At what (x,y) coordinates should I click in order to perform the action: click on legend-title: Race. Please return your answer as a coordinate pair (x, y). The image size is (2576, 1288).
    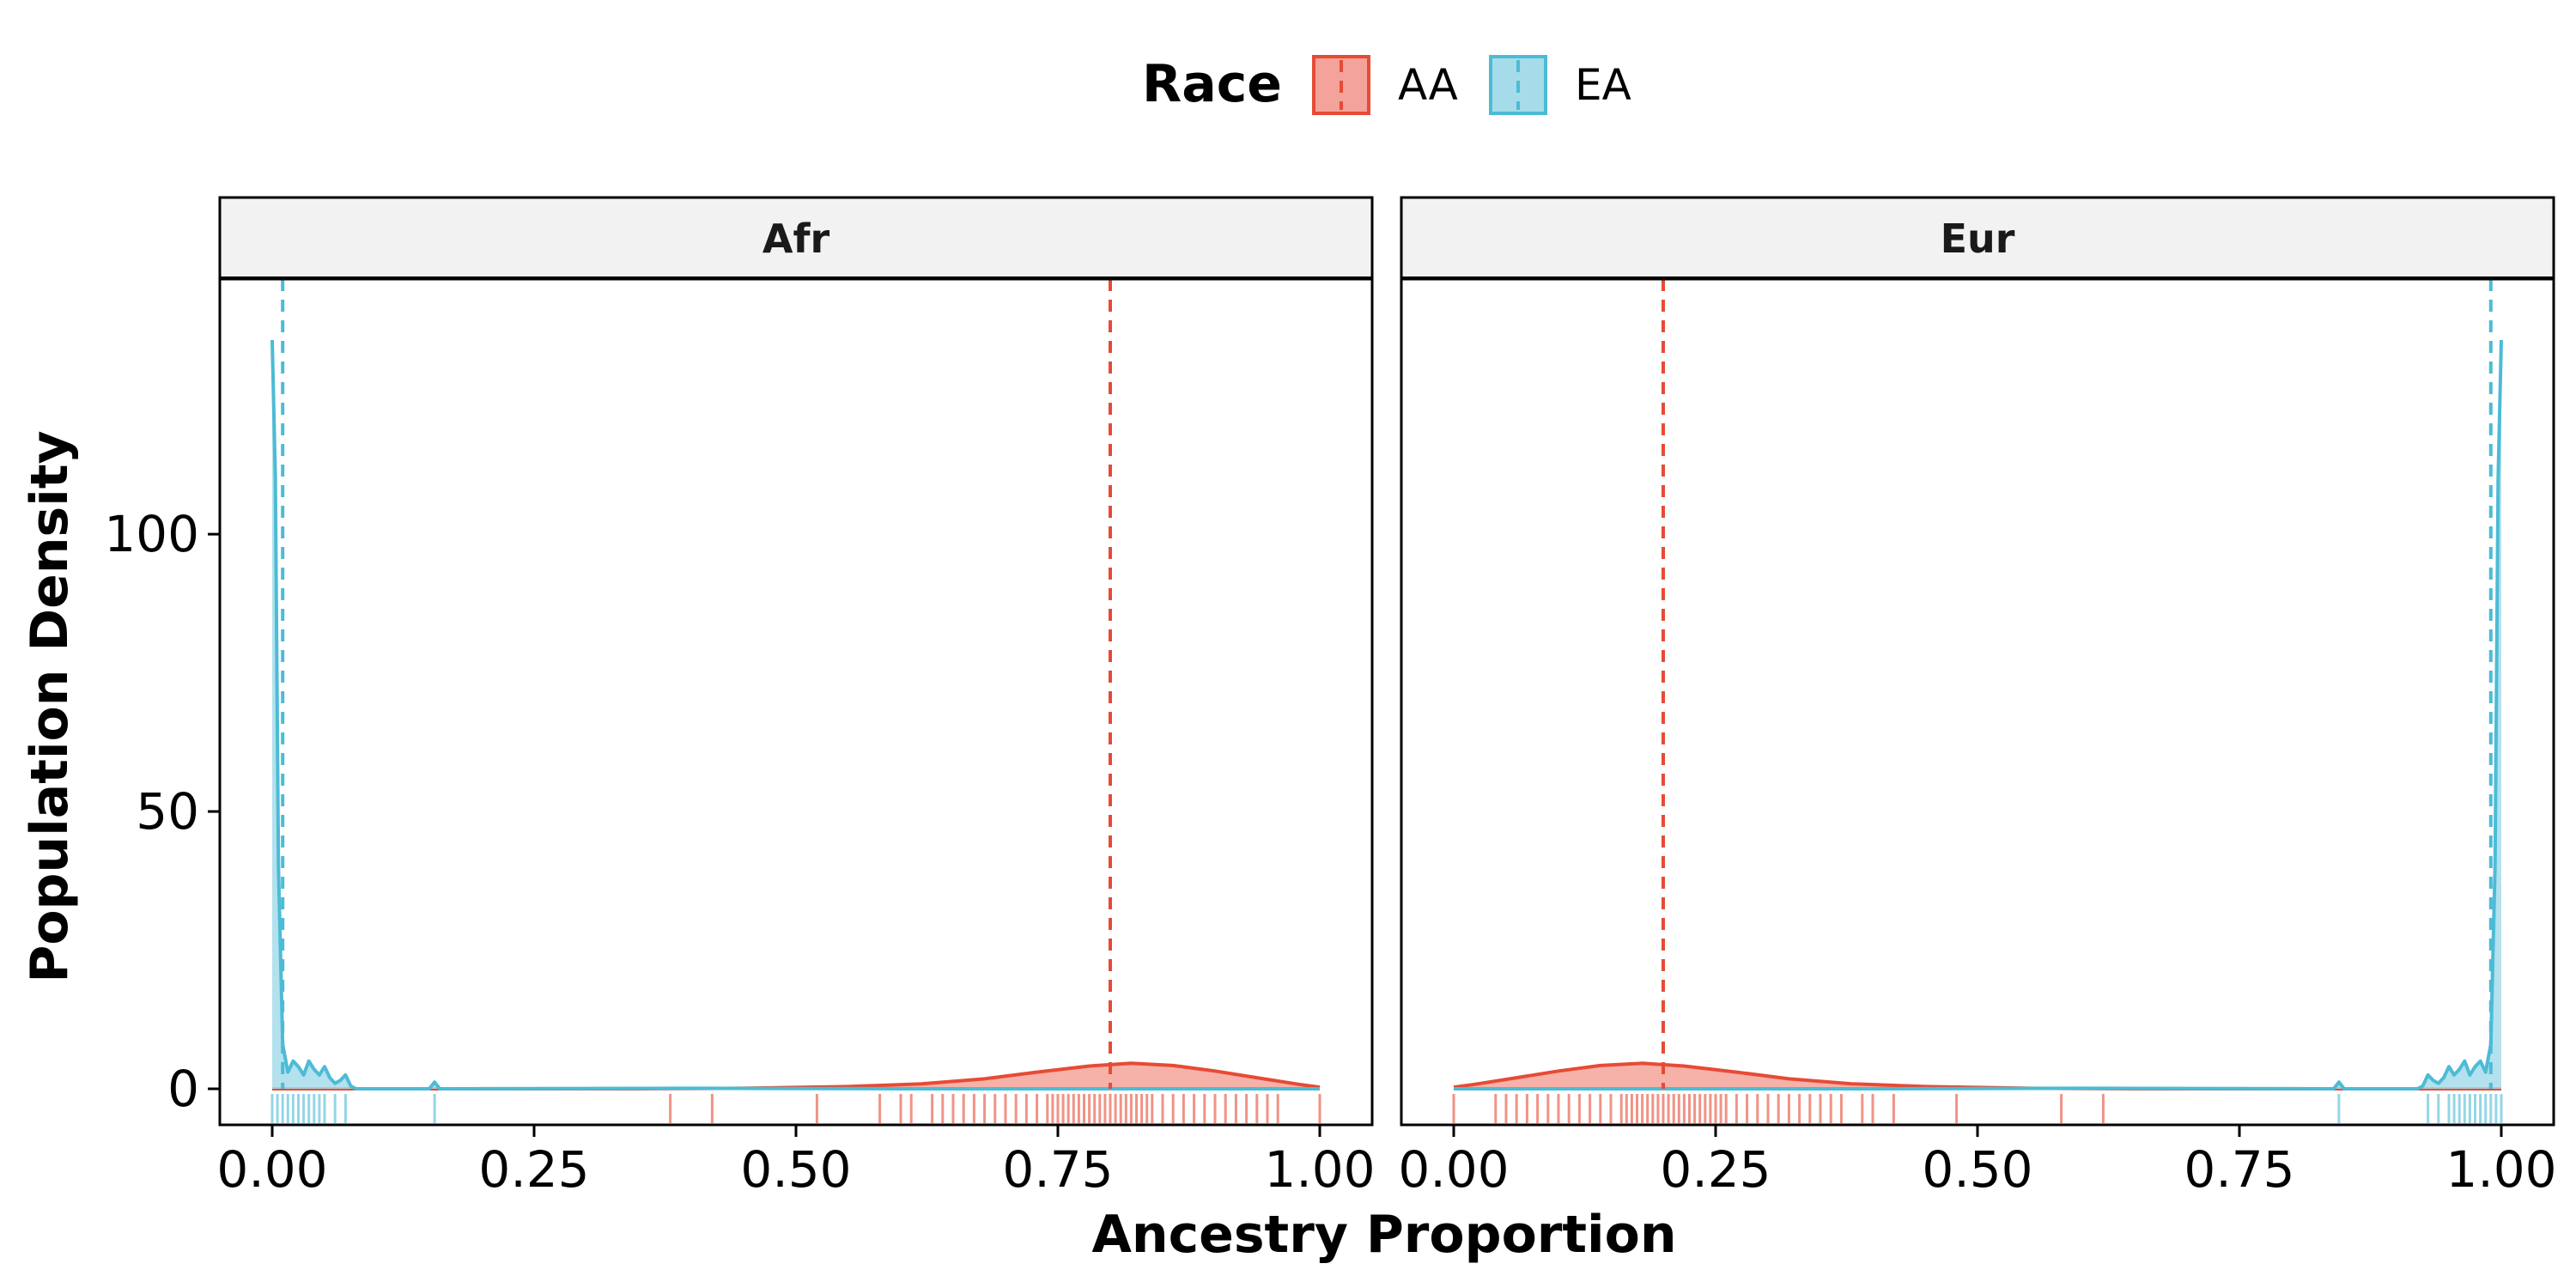
    Looking at the image, I should click on (1212, 84).